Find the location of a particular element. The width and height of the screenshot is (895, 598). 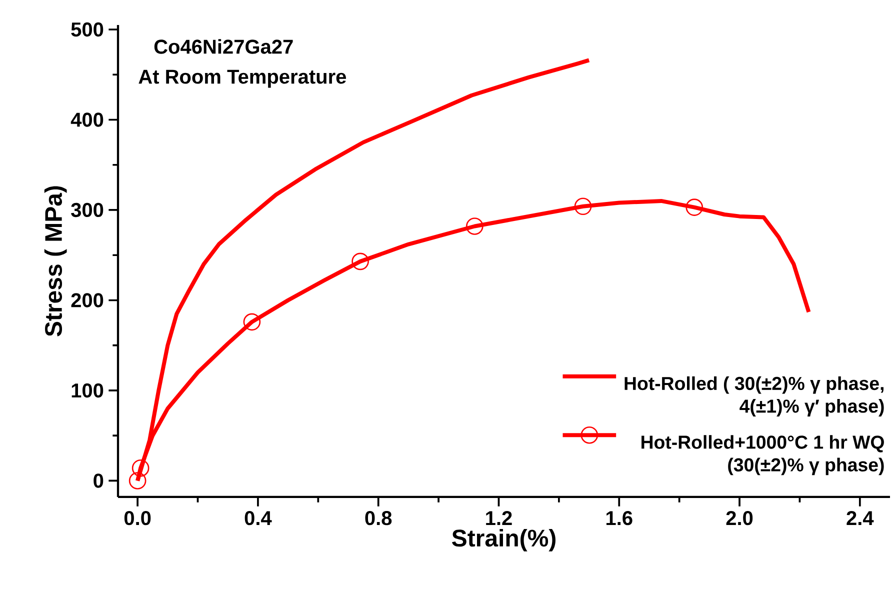

x-tick-label: 0.4 is located at coordinates (258, 518).